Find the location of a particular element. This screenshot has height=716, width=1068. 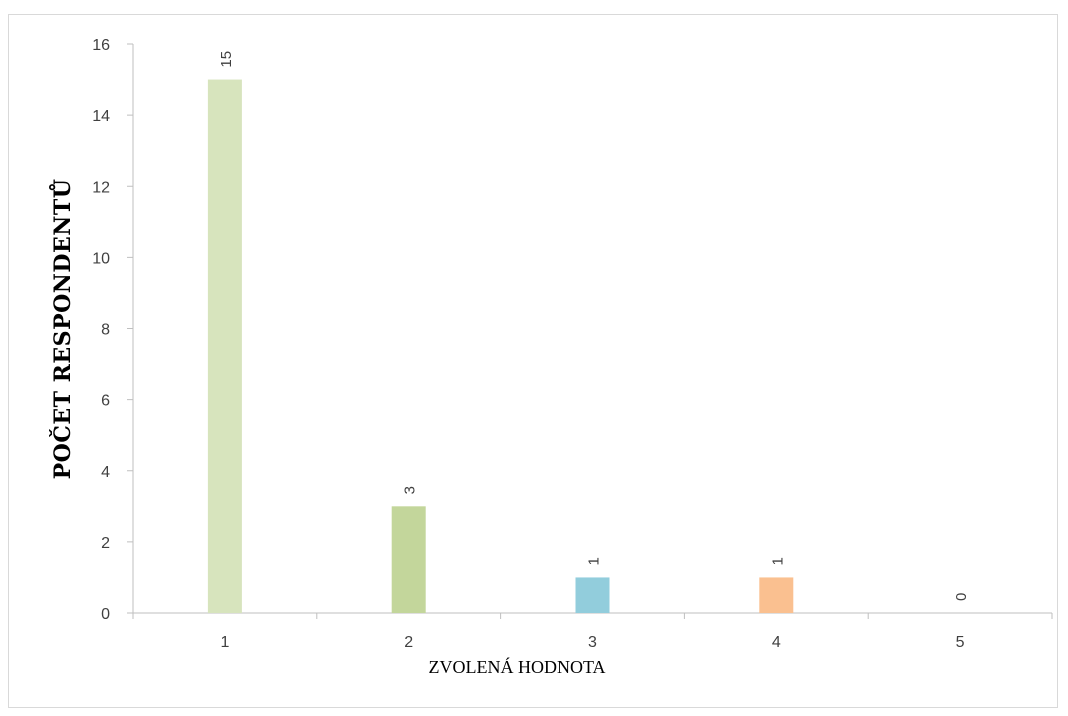

y-tick-label: 12 is located at coordinates (101, 187).